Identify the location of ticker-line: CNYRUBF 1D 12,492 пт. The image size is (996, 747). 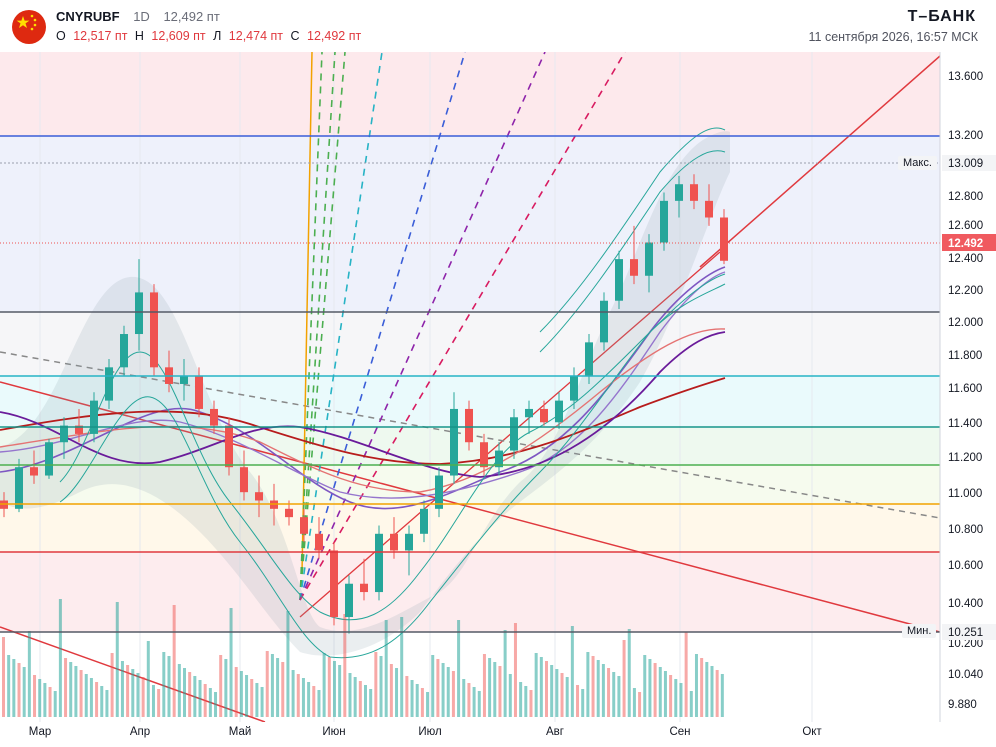
(138, 16).